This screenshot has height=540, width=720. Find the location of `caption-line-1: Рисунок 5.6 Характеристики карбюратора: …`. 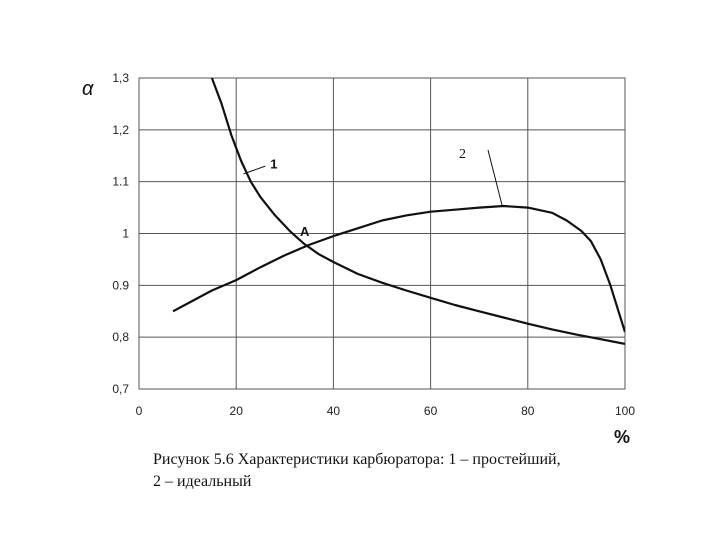

caption-line-1: Рисунок 5.6 Характеристики карбюратора: … is located at coordinates (357, 459).